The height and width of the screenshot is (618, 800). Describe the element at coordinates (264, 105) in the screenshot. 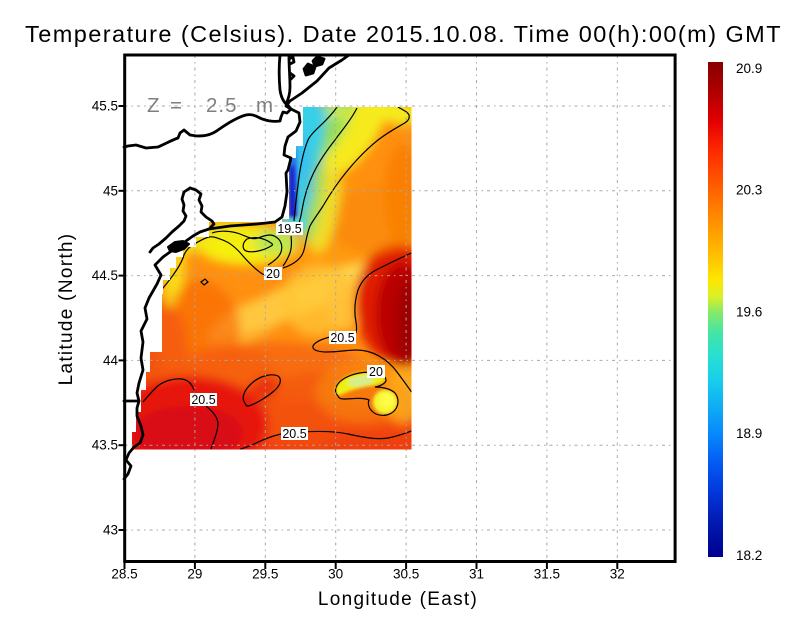

I see `svg-text: m` at that location.